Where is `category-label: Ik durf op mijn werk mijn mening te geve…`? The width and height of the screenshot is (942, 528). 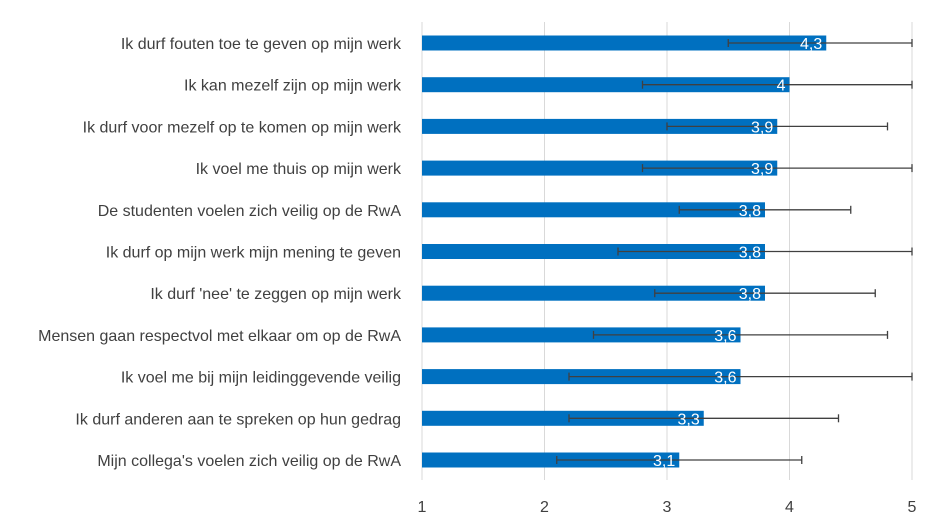
category-label: Ik durf op mijn werk mijn mening te geve… is located at coordinates (253, 253).